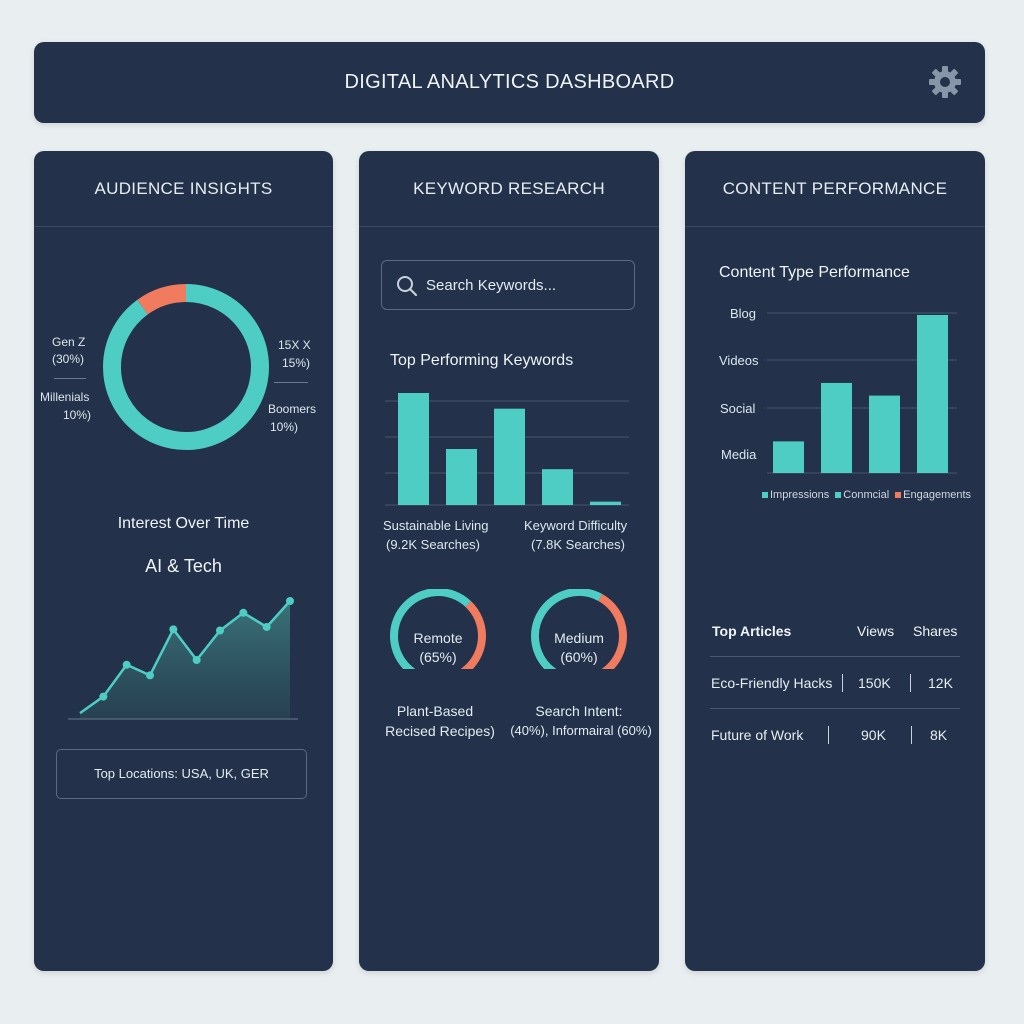 The image size is (1024, 1024). What do you see at coordinates (509, 189) in the screenshot?
I see `panel-title: KEYWORD RESEARCH` at bounding box center [509, 189].